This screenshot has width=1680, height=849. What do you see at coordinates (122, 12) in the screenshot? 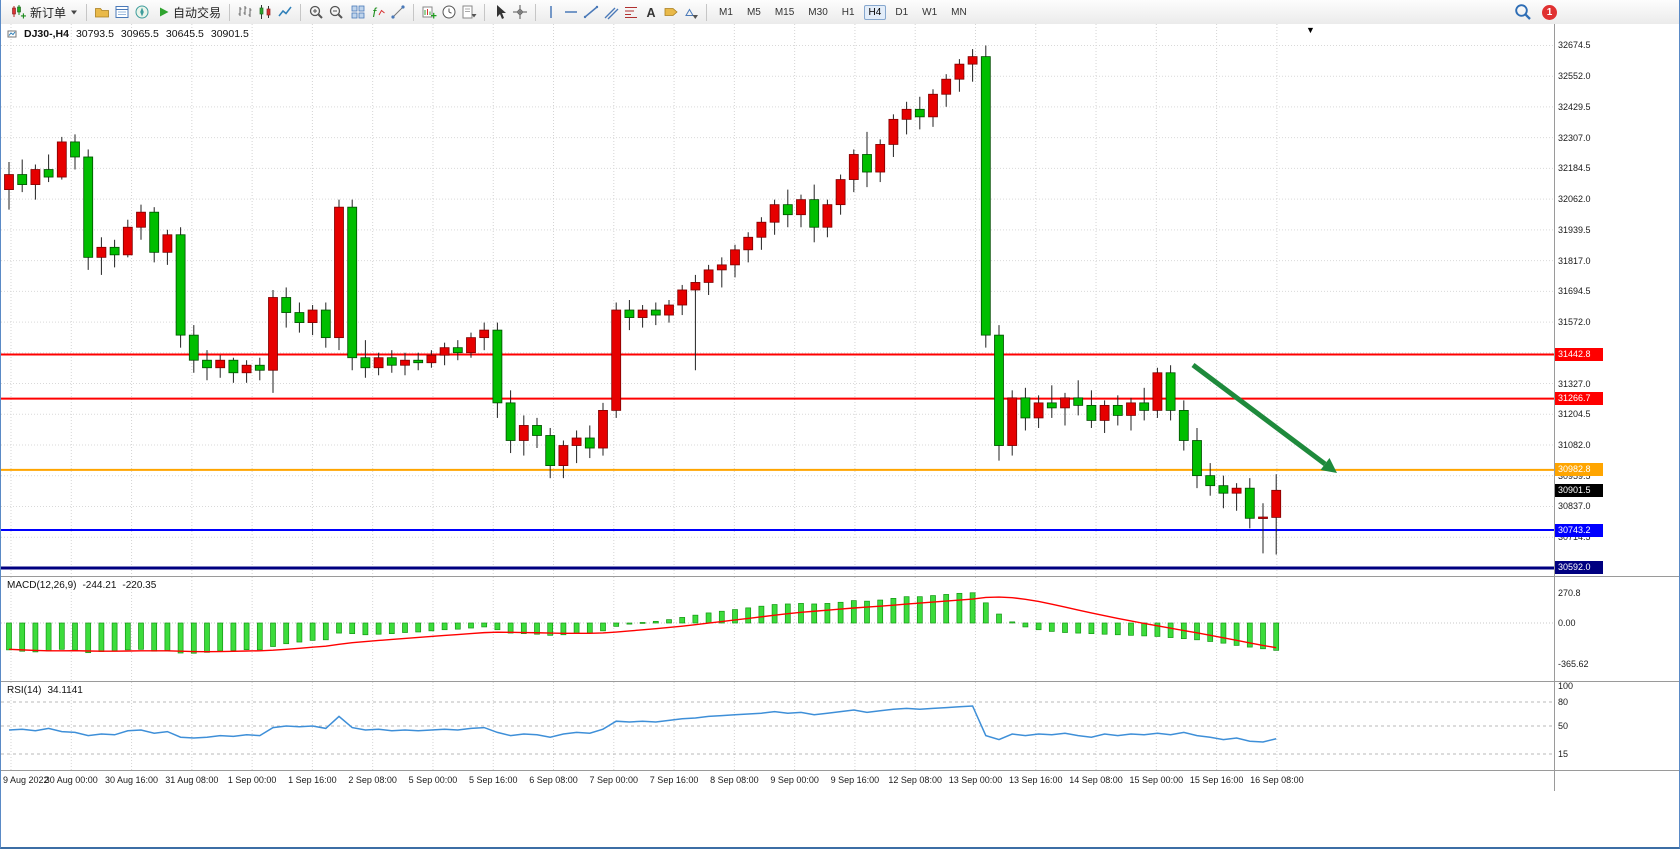
I see `market-watch-icon` at bounding box center [122, 12].